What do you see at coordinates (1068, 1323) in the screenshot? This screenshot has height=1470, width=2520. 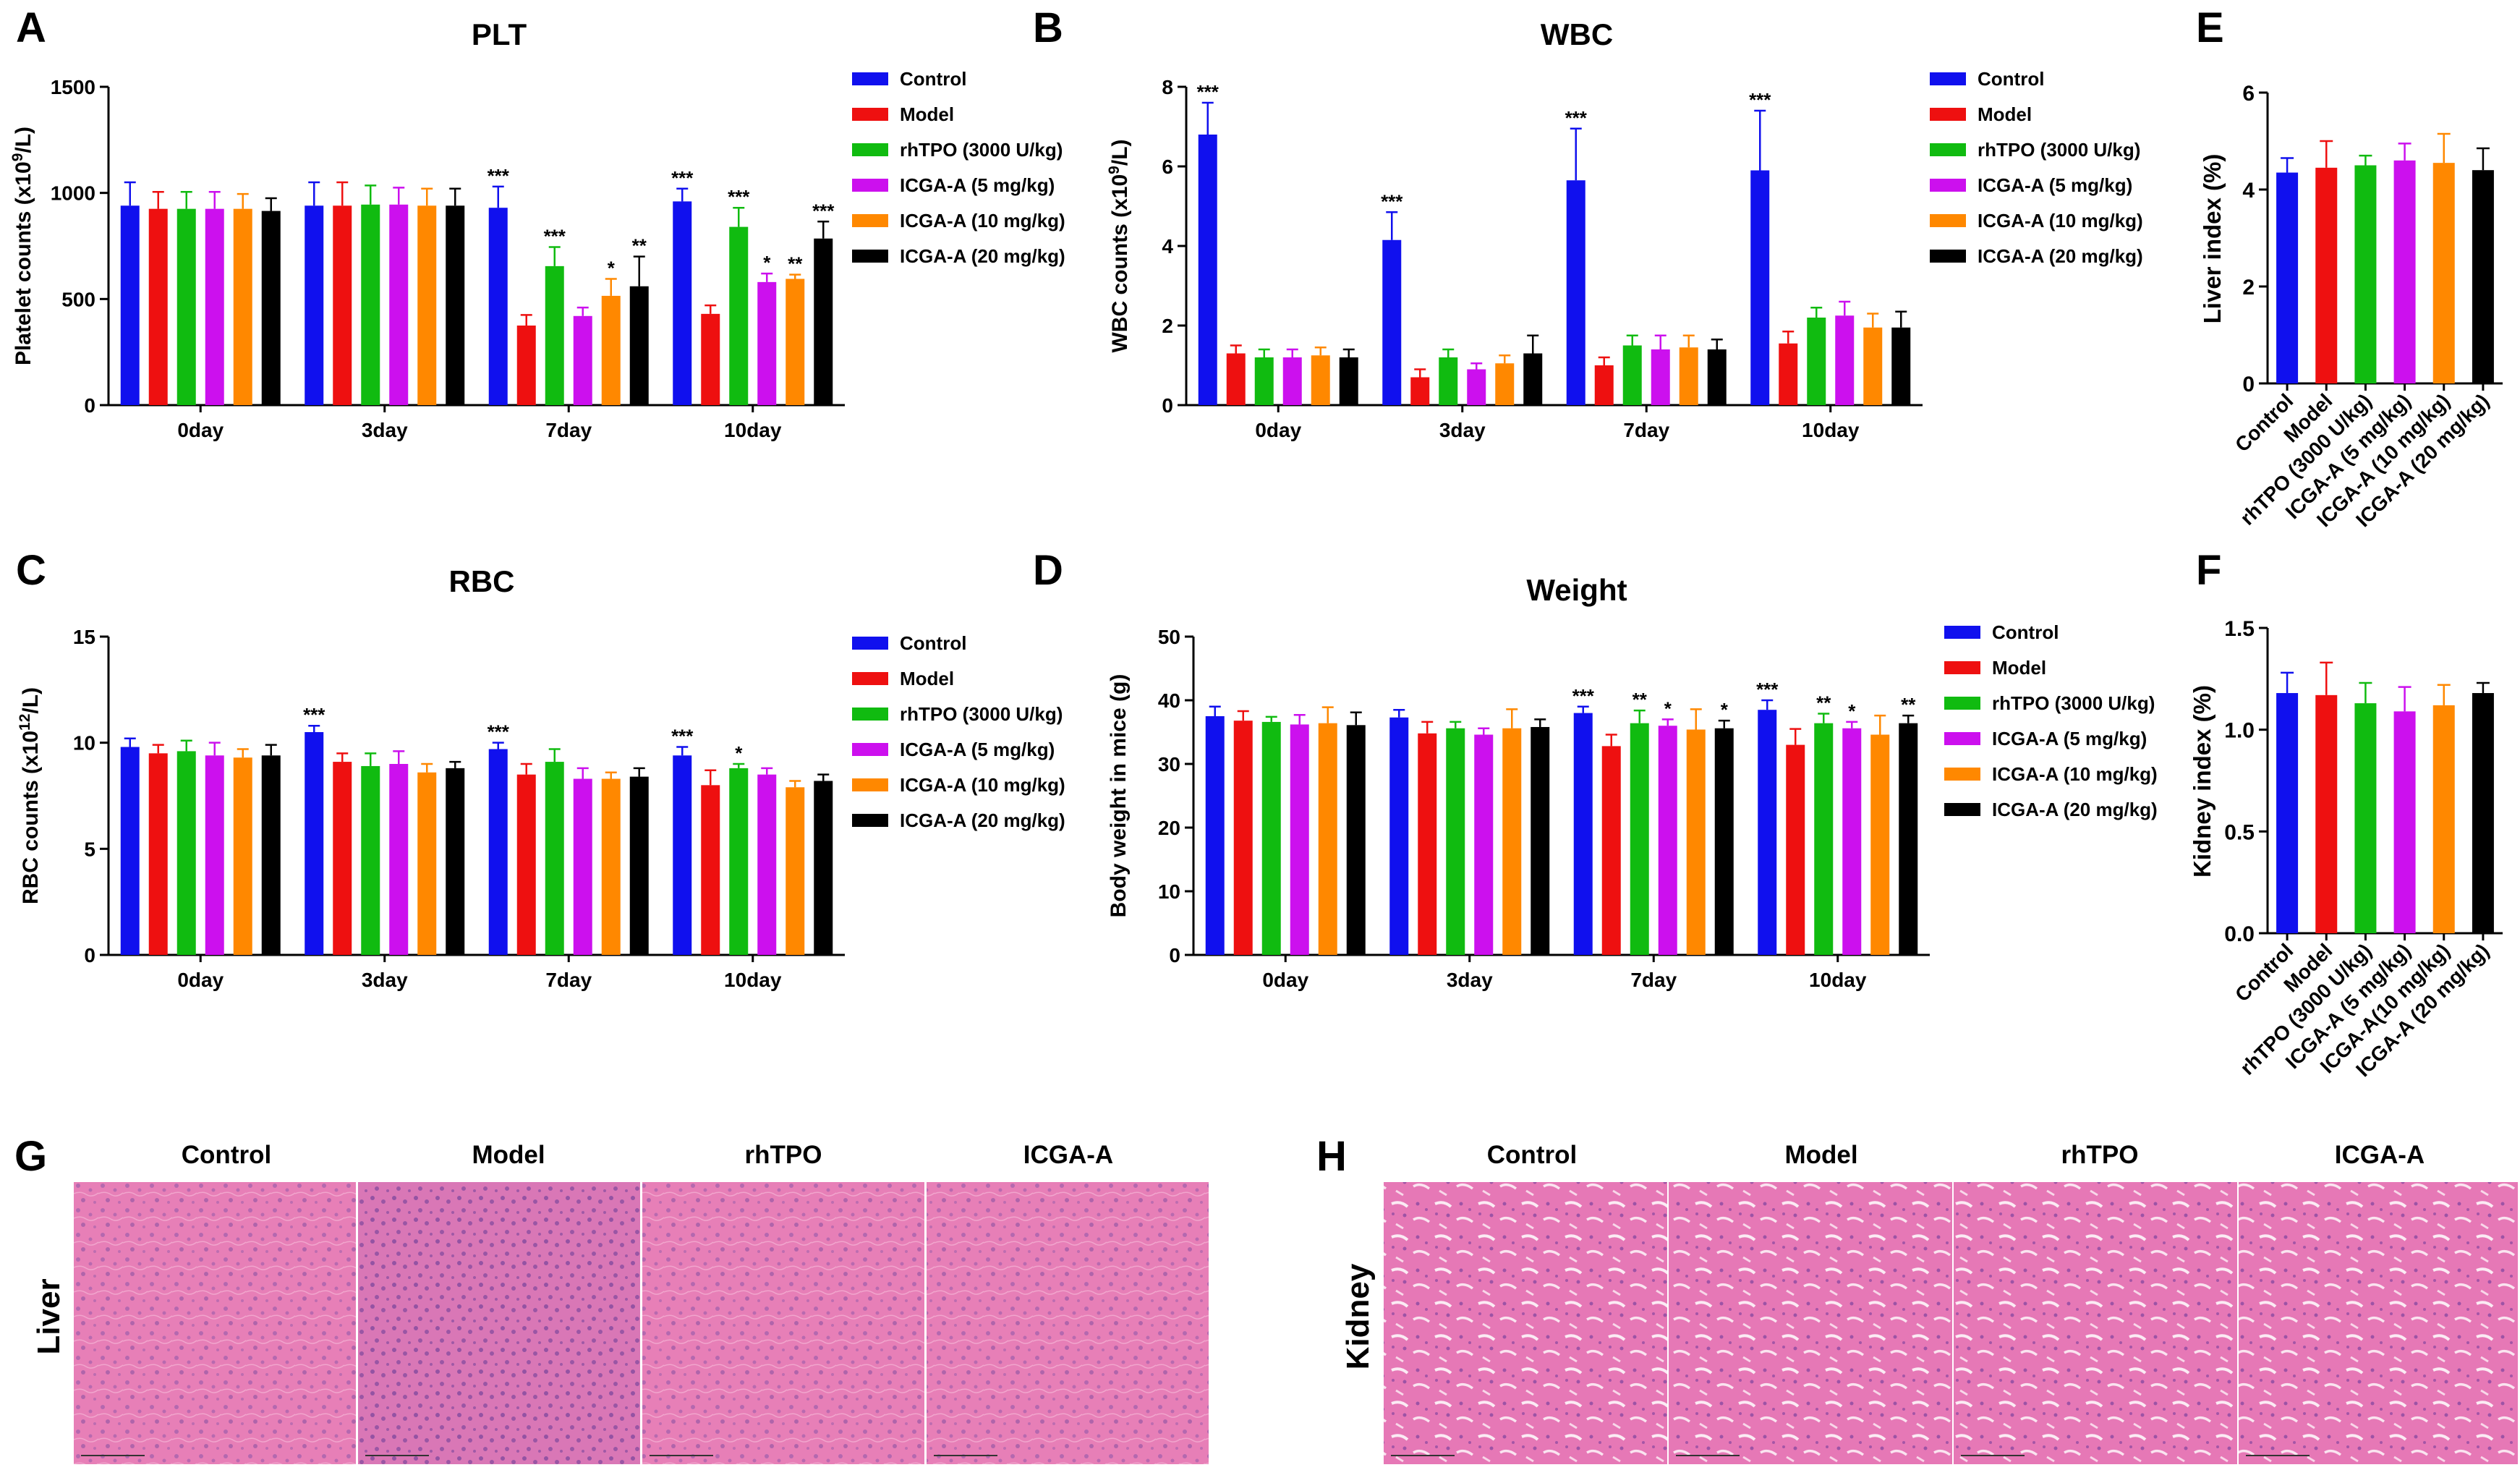 I see `liver-image-icga` at bounding box center [1068, 1323].